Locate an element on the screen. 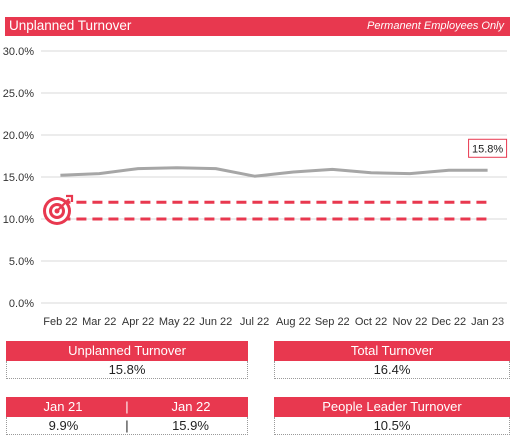  y-tick-label: 30.0% is located at coordinates (18, 52).